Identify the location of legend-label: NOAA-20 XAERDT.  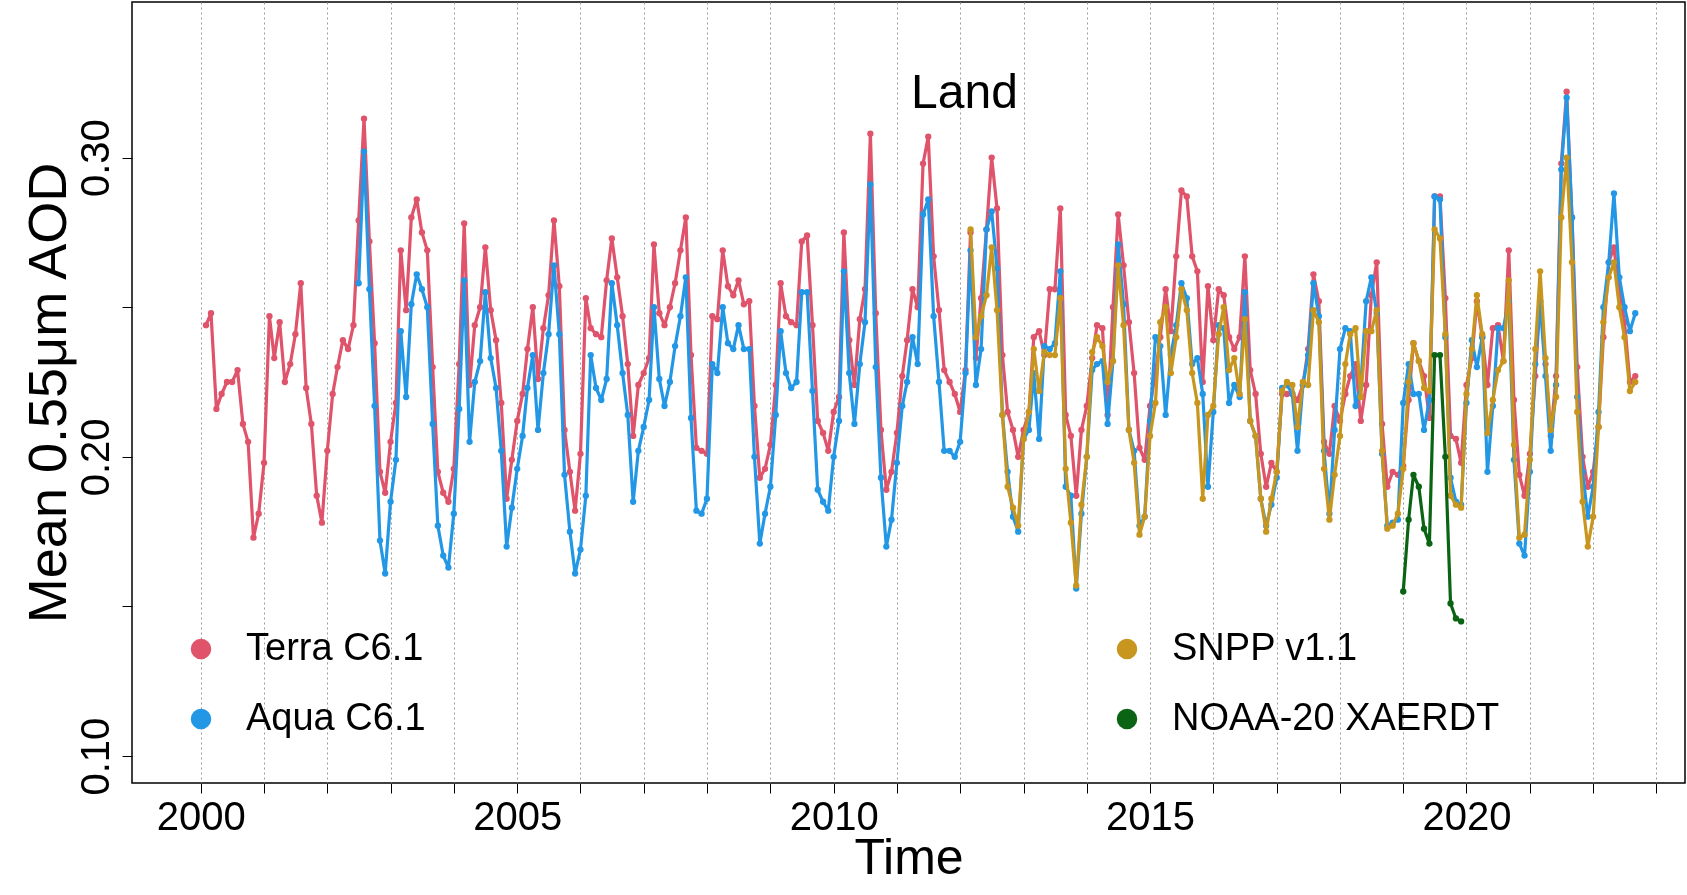
(1336, 717).